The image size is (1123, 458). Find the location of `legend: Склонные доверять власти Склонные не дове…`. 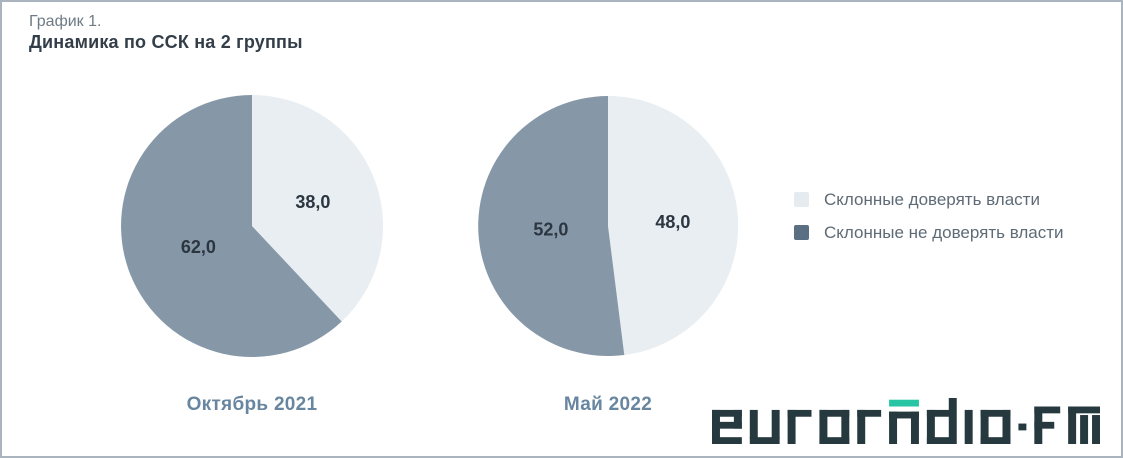

legend: Склонные доверять власти Склонные не дове… is located at coordinates (929, 223).